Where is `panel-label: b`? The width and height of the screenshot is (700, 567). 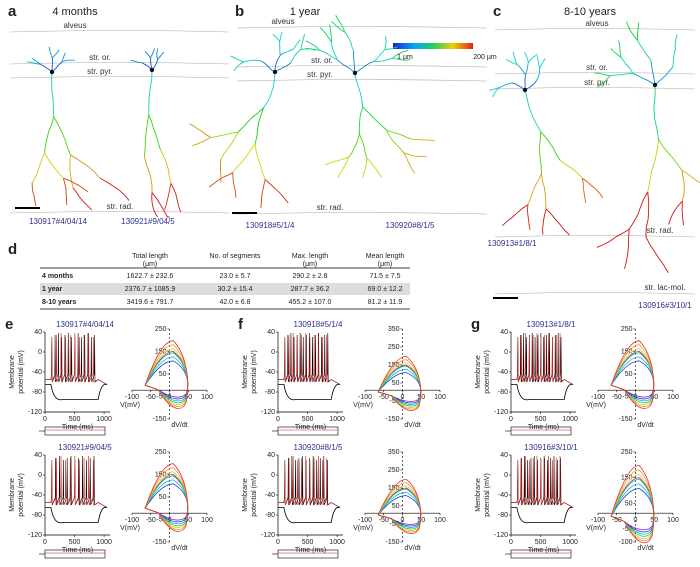
panel-label: b is located at coordinates (239, 11).